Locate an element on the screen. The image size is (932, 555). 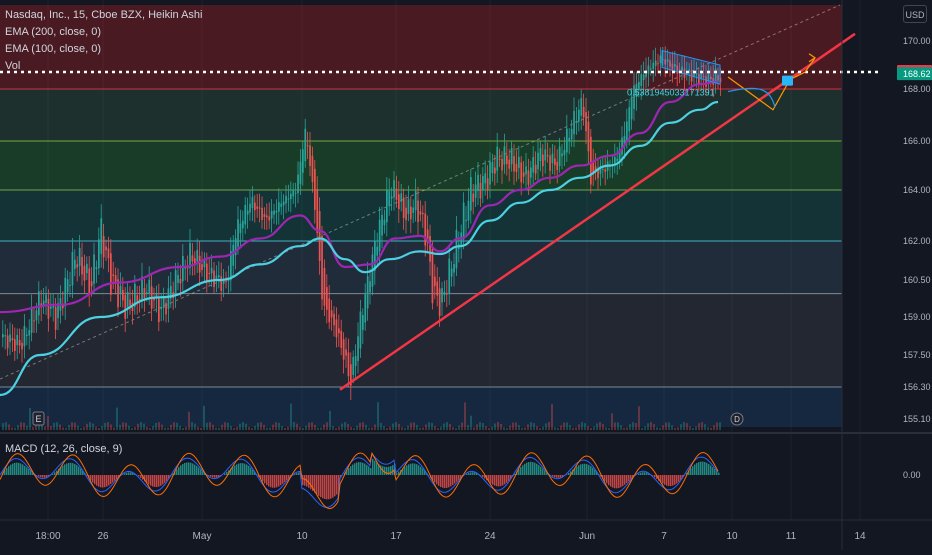
time-tick-label: 10 is located at coordinates (302, 536).